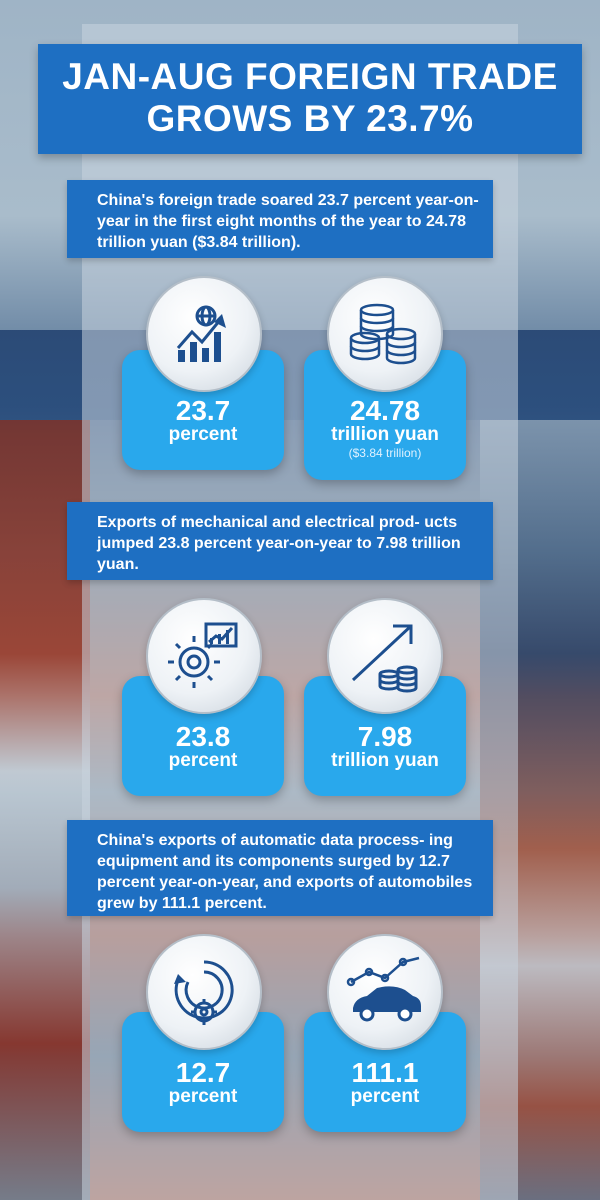  Describe the element at coordinates (385, 992) in the screenshot. I see `car-trend-icon` at that location.